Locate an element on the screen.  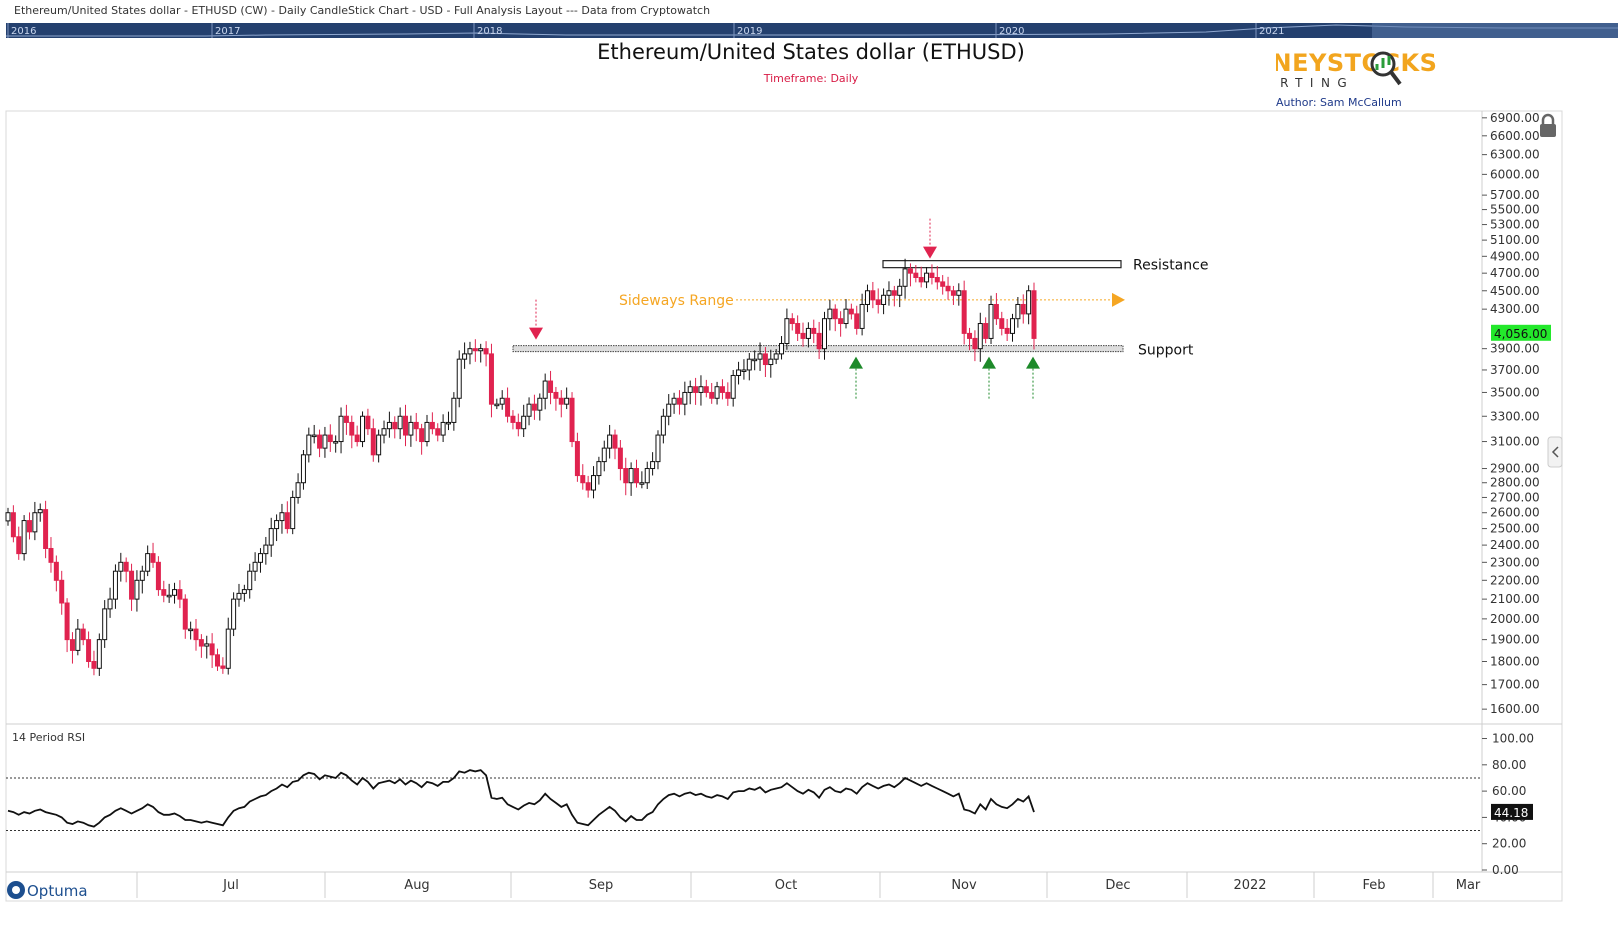
price-tick-label: 2400.00 is located at coordinates (1515, 545).